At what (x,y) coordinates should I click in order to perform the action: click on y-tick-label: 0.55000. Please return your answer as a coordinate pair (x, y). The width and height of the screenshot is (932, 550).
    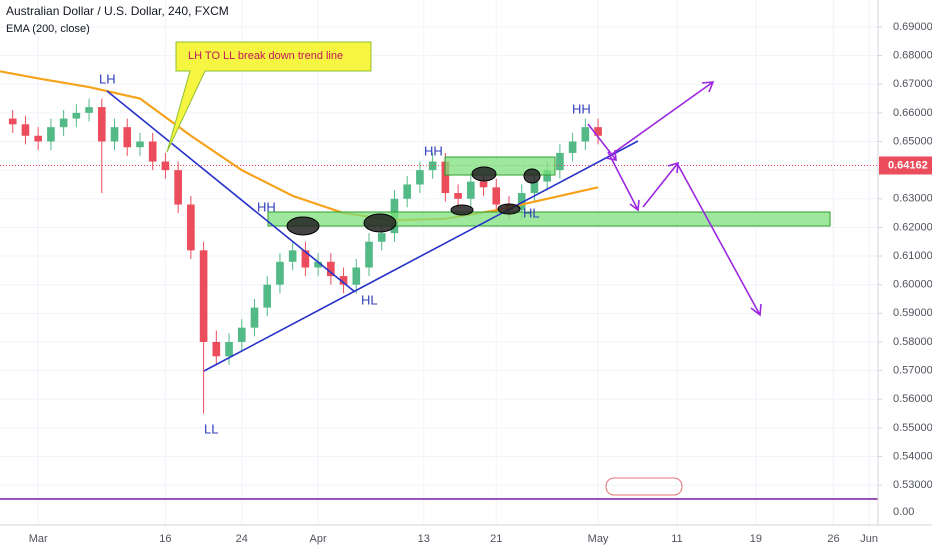
    Looking at the image, I should click on (912, 428).